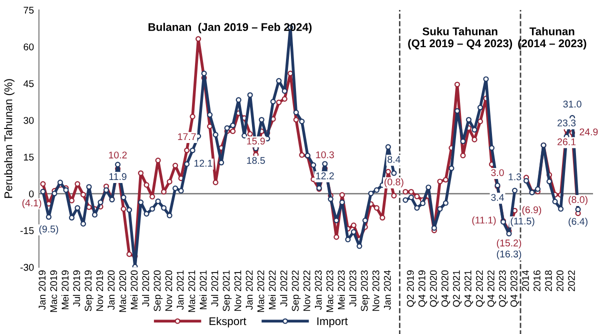 The image size is (599, 334). Describe the element at coordinates (394, 183) in the screenshot. I see `data-label: (0.8)` at that location.